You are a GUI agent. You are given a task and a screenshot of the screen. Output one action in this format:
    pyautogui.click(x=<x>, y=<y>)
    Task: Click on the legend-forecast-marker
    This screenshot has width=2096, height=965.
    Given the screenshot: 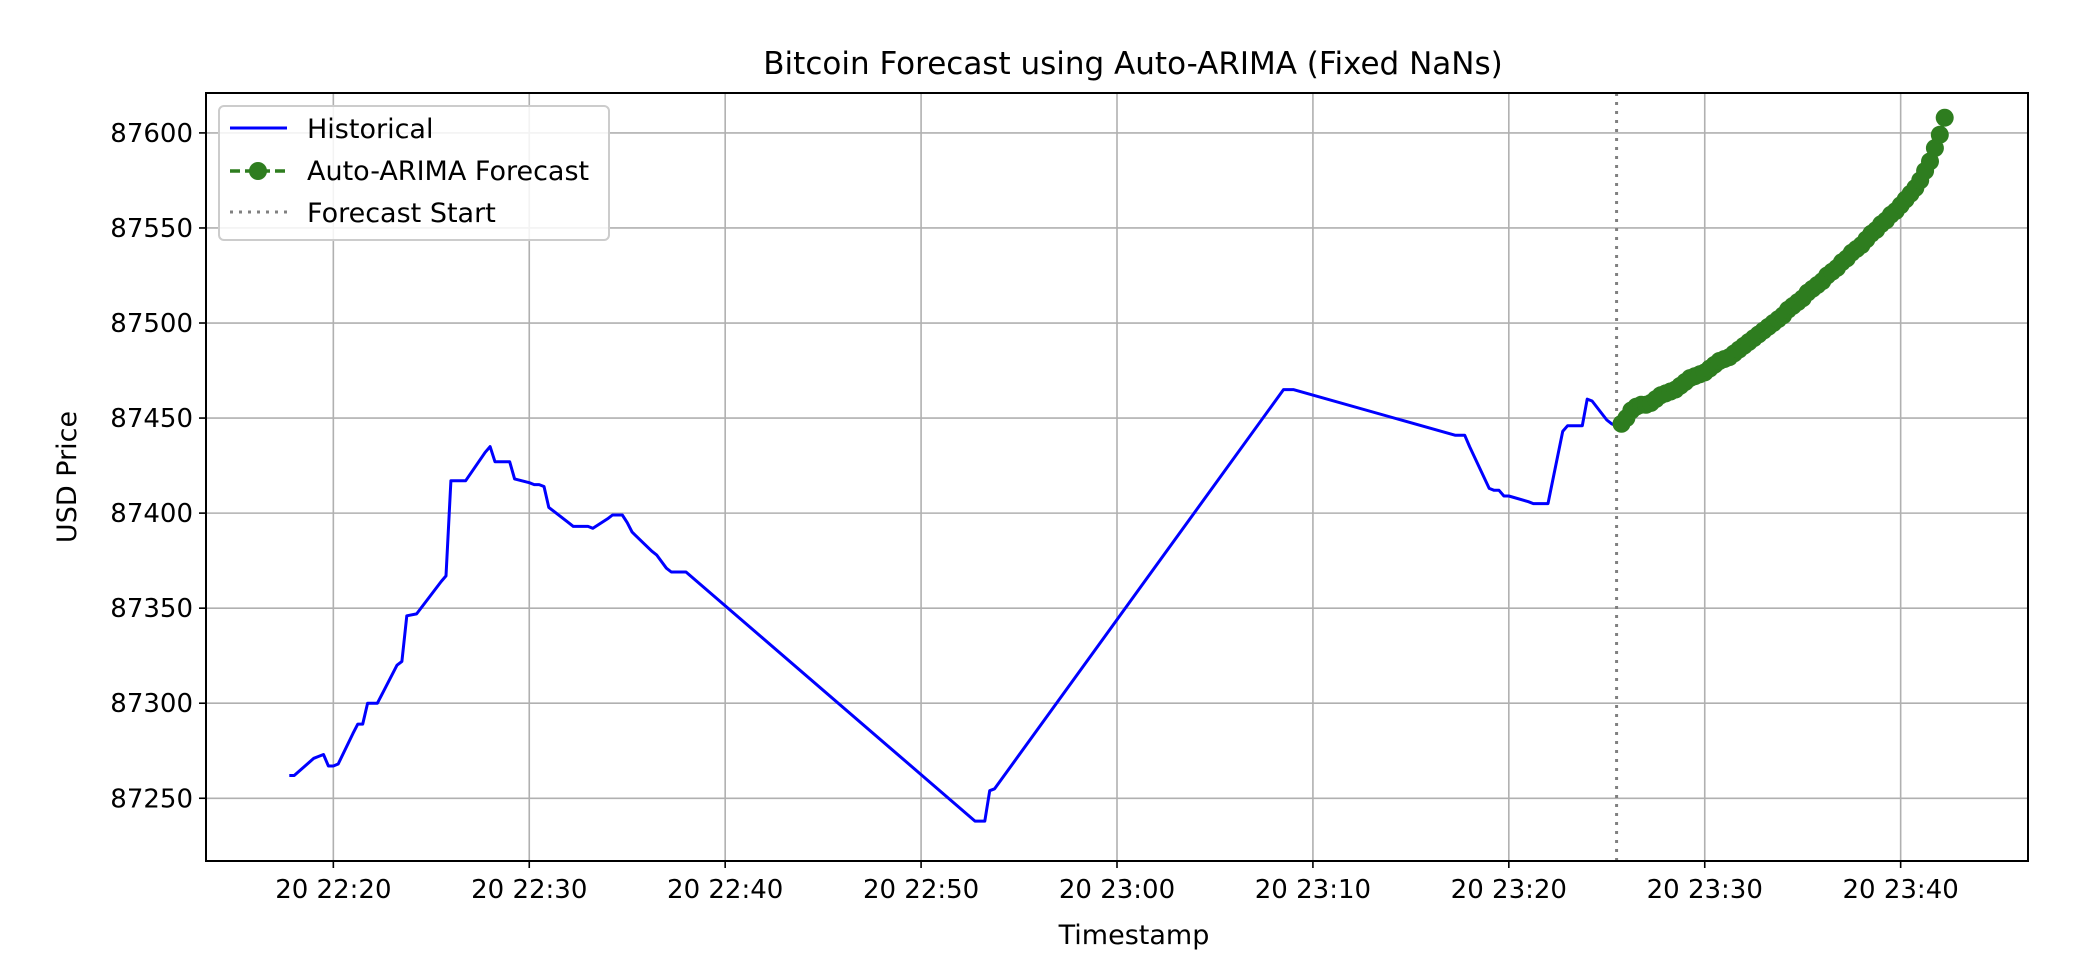 What is the action you would take?
    pyautogui.click(x=258, y=171)
    